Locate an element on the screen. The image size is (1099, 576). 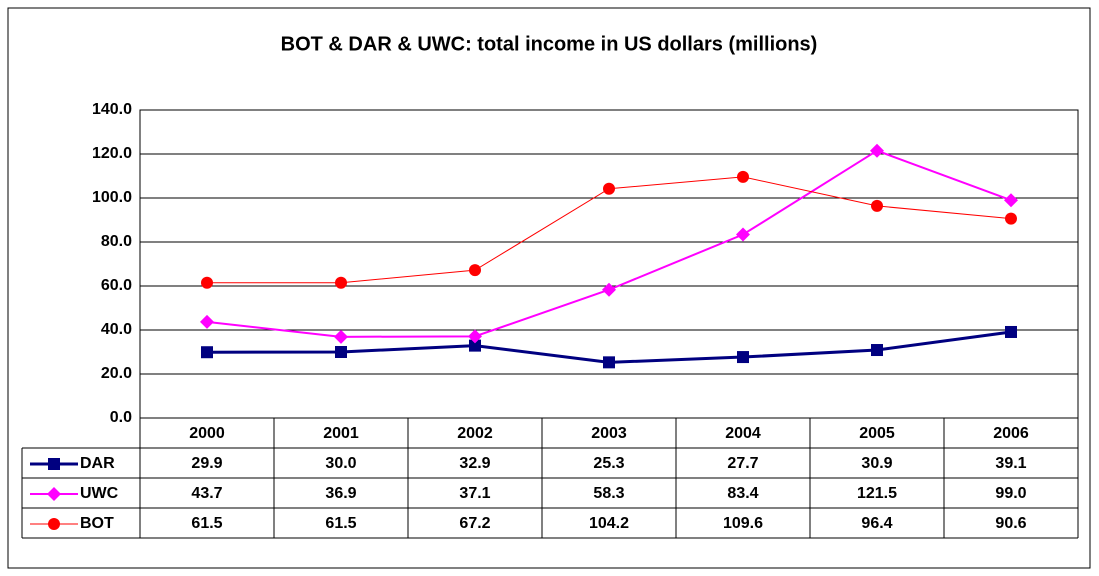
table-value: 90.6 is located at coordinates (1010, 523).